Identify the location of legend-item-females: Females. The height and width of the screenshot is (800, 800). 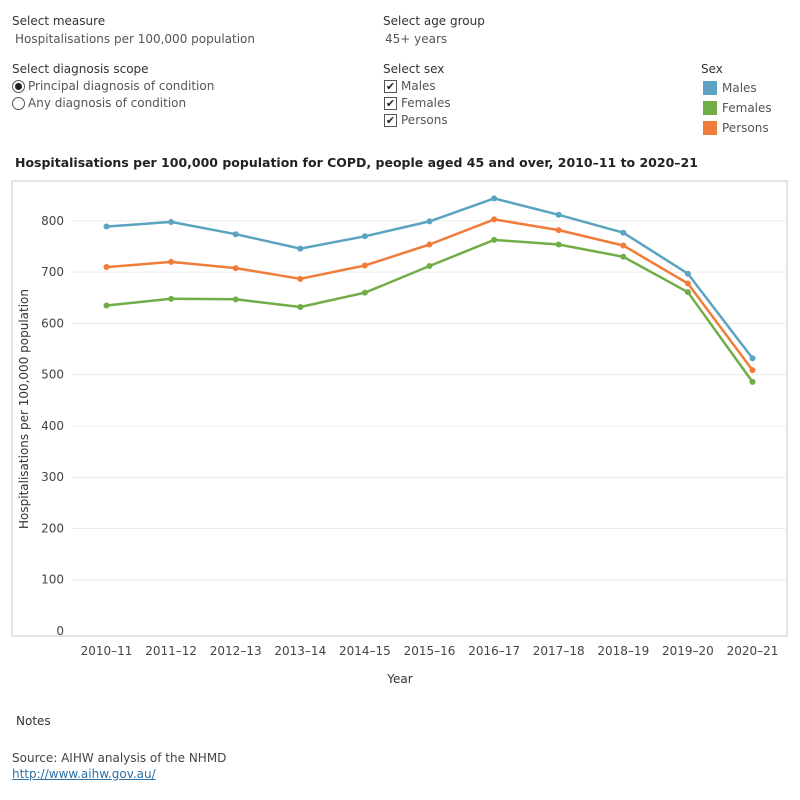
(737, 108).